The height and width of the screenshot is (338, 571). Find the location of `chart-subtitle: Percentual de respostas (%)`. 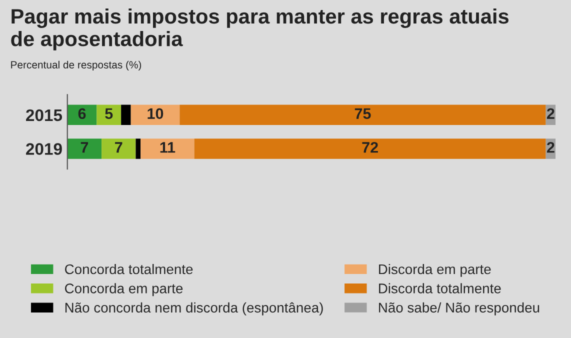

chart-subtitle: Percentual de respostas (%) is located at coordinates (76, 65).